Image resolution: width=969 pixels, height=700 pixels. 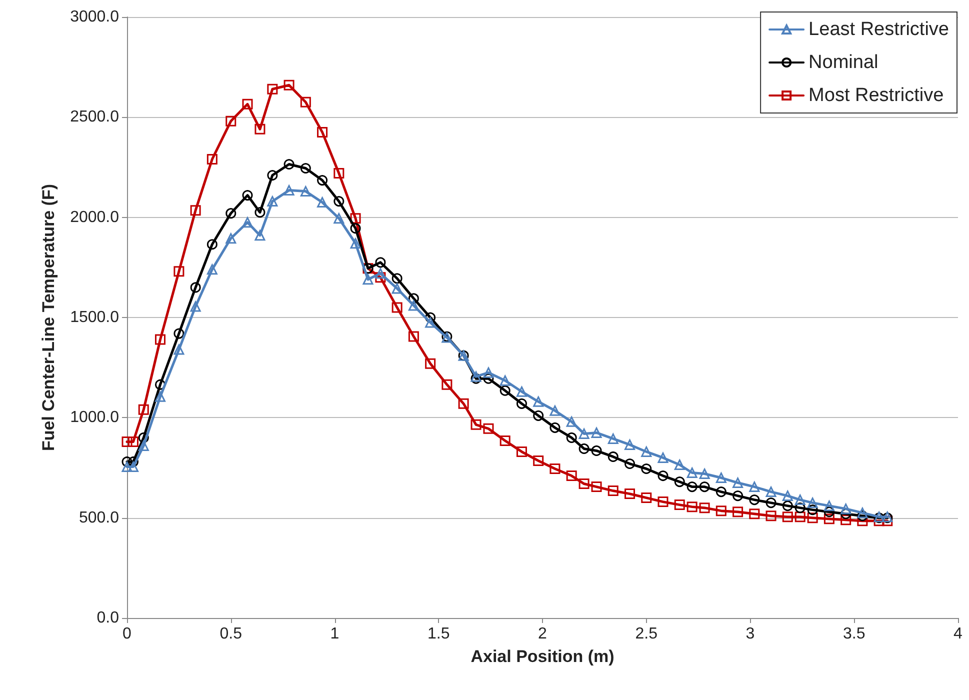 What do you see at coordinates (95, 117) in the screenshot?
I see `y-tick-label: 2500.0` at bounding box center [95, 117].